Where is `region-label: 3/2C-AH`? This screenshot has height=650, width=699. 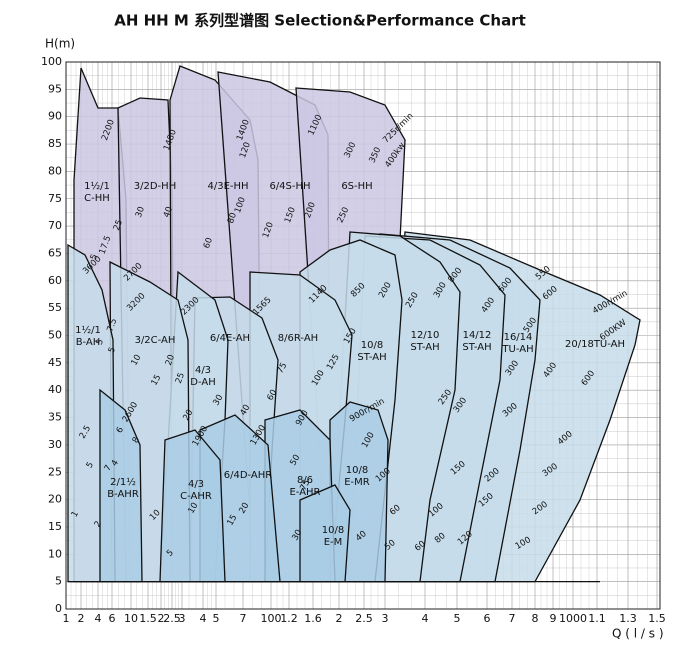
region-label: 3/2C-AH is located at coordinates (155, 340).